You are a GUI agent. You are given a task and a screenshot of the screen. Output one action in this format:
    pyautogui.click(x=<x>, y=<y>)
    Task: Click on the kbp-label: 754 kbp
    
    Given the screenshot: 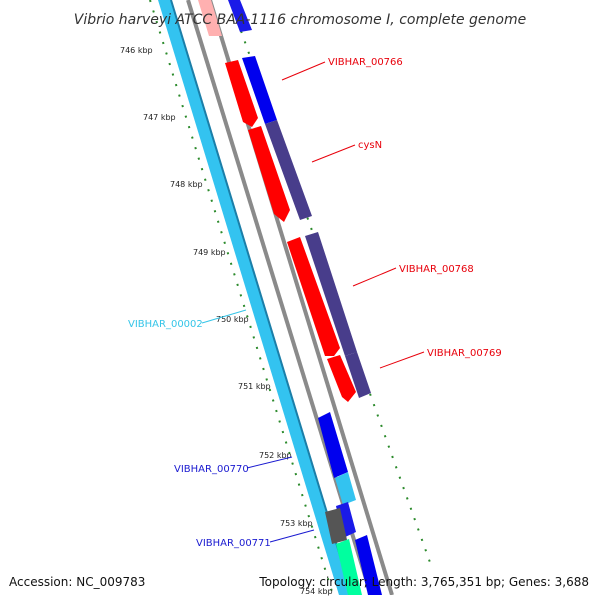 What is the action you would take?
    pyautogui.click(x=316, y=591)
    